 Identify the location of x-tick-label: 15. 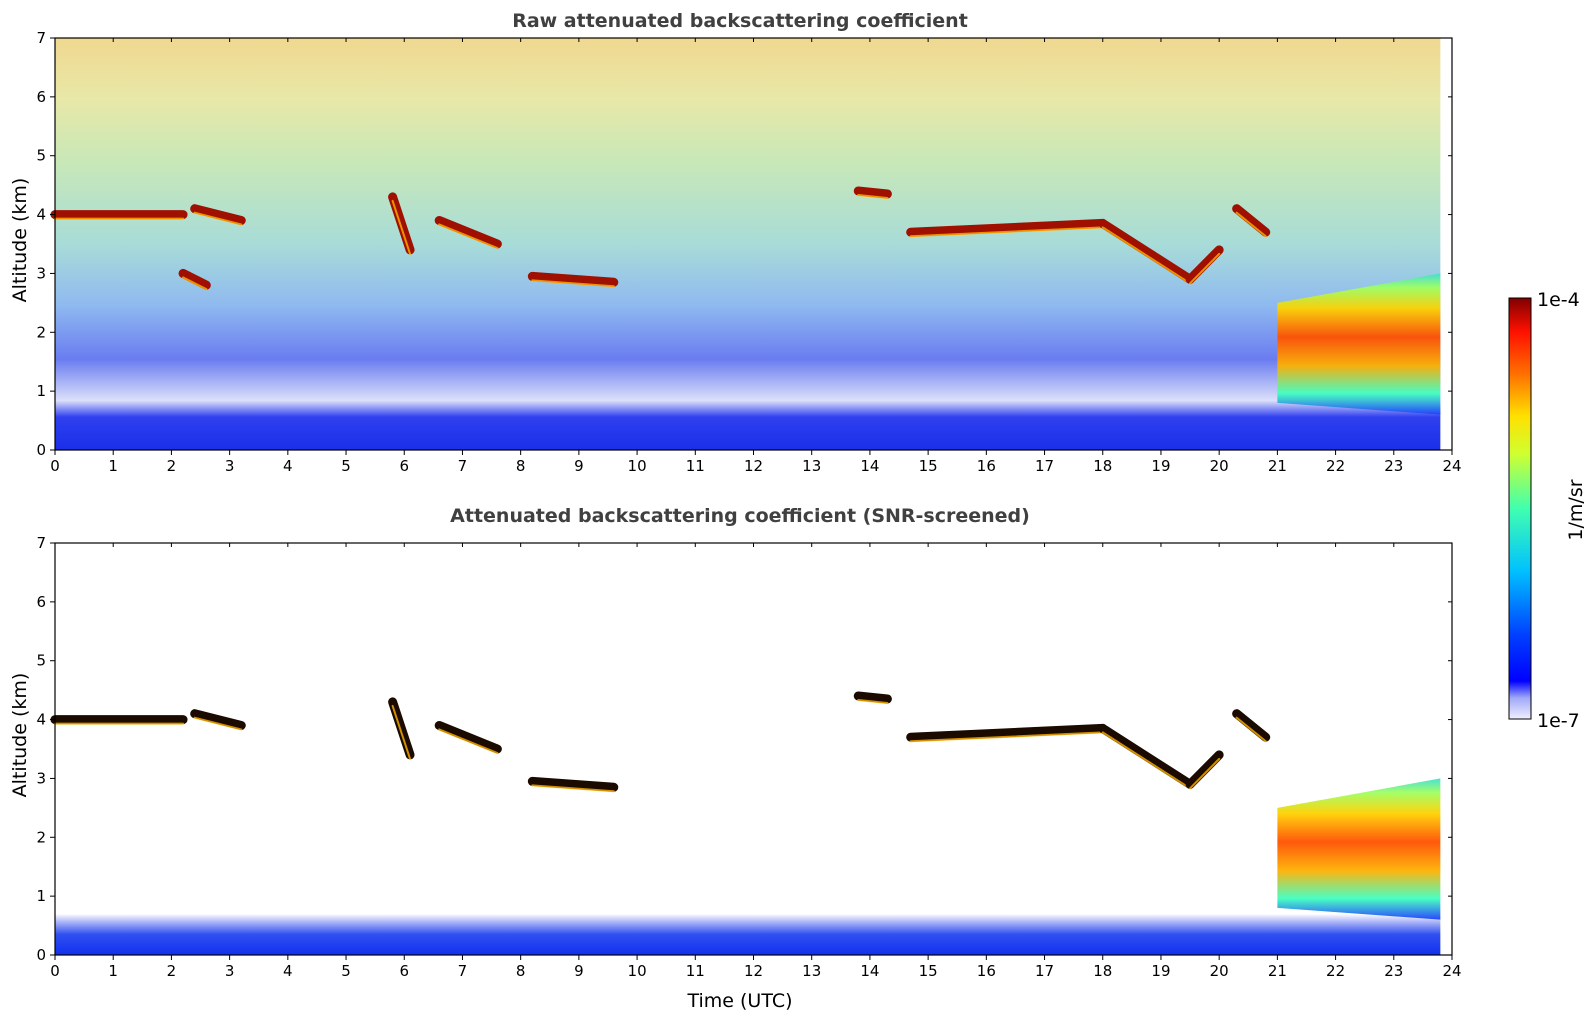
(928, 971).